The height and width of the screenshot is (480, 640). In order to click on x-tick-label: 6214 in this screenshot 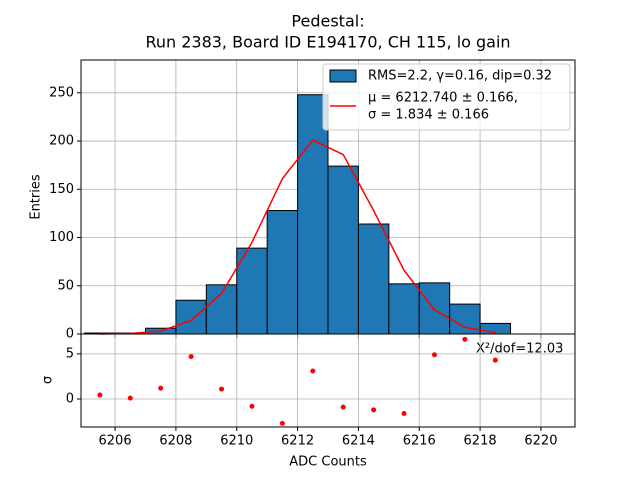, I will do `click(358, 441)`.